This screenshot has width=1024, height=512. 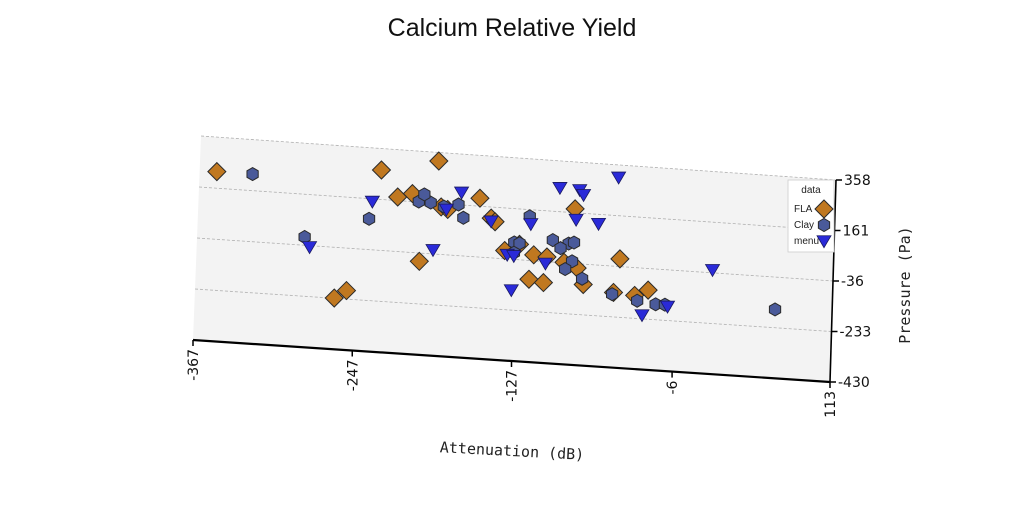 I want to click on y-tick-label: 358, so click(x=857, y=181).